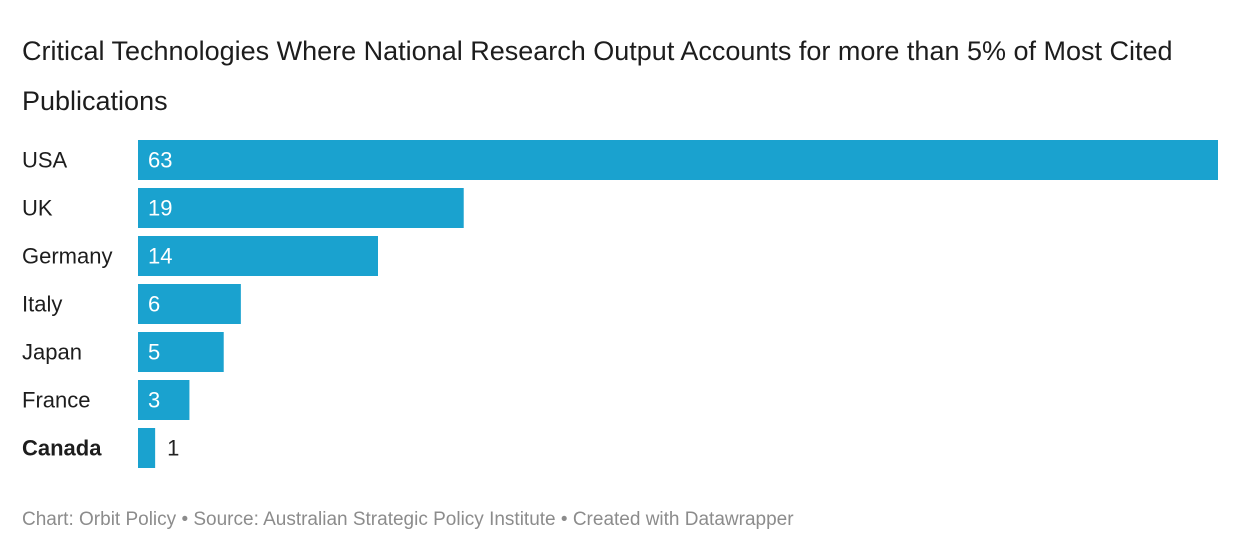  What do you see at coordinates (173, 448) in the screenshot?
I see `value-label: 1` at bounding box center [173, 448].